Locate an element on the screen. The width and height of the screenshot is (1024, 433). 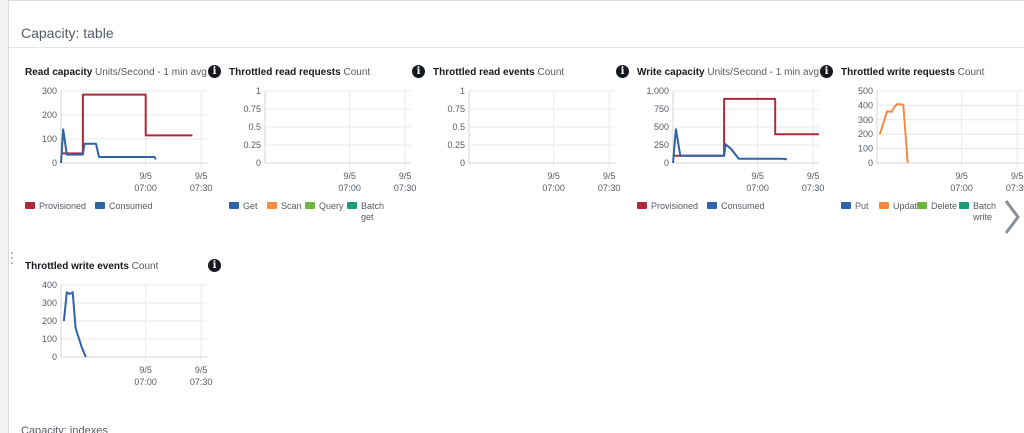
chart-title-text: Write capacity is located at coordinates (671, 72).